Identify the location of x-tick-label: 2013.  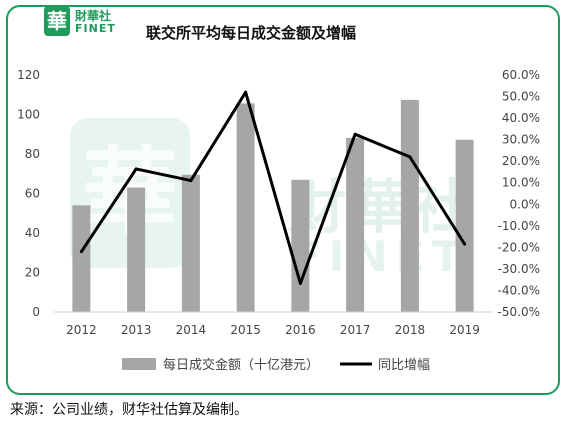
(136, 330).